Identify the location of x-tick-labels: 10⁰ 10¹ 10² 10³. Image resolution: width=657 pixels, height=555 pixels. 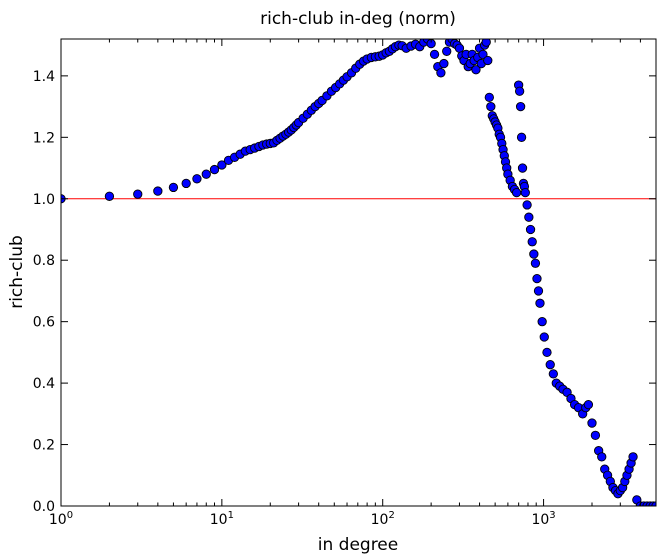
(302, 519).